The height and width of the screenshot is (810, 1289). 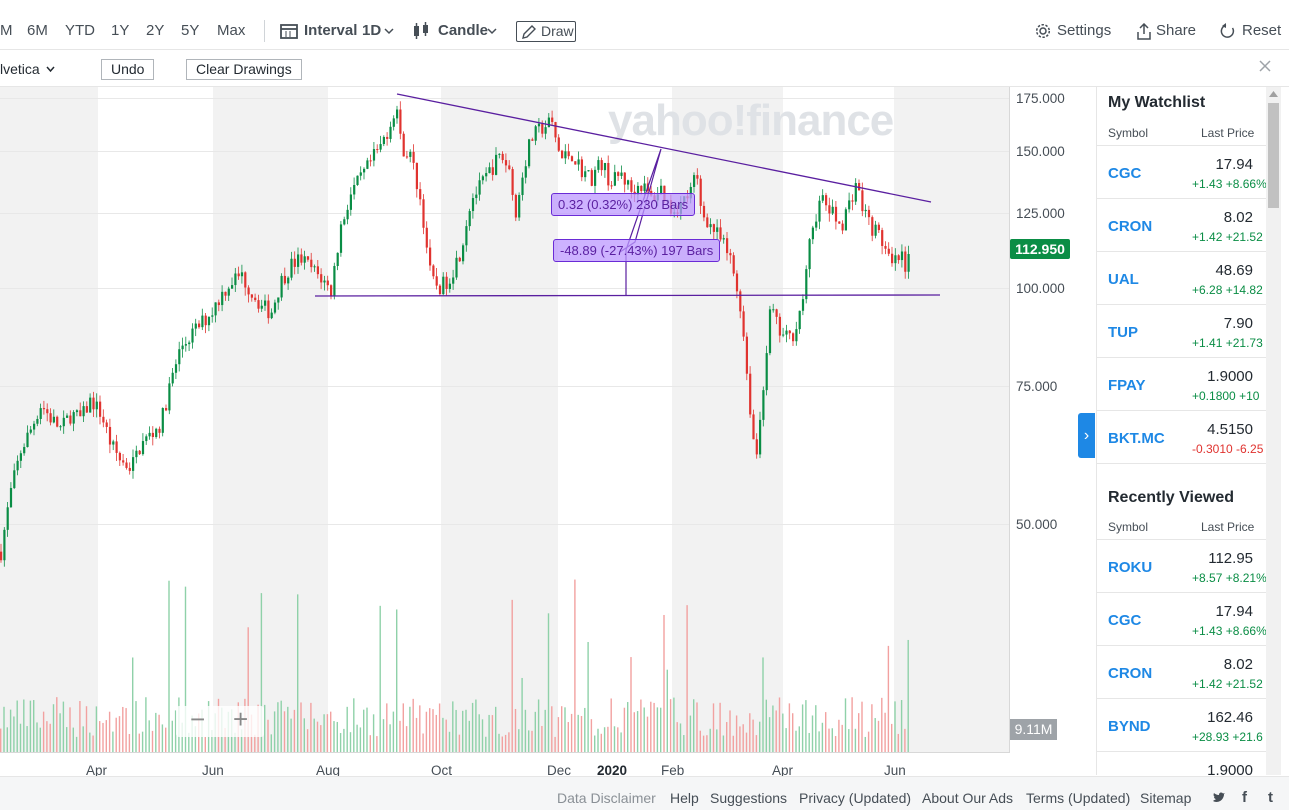 What do you see at coordinates (241, 719) in the screenshot?
I see `zoom-in-button: +` at bounding box center [241, 719].